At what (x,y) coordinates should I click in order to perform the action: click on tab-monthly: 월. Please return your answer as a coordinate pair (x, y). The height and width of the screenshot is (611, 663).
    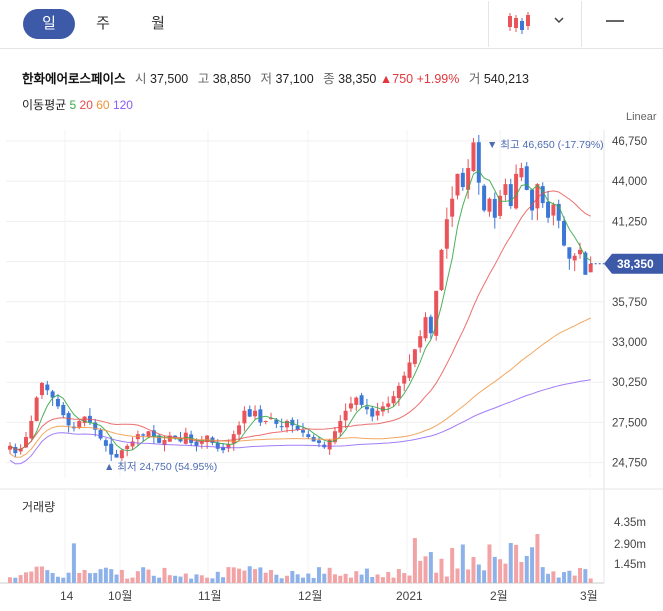
    Looking at the image, I should click on (158, 23).